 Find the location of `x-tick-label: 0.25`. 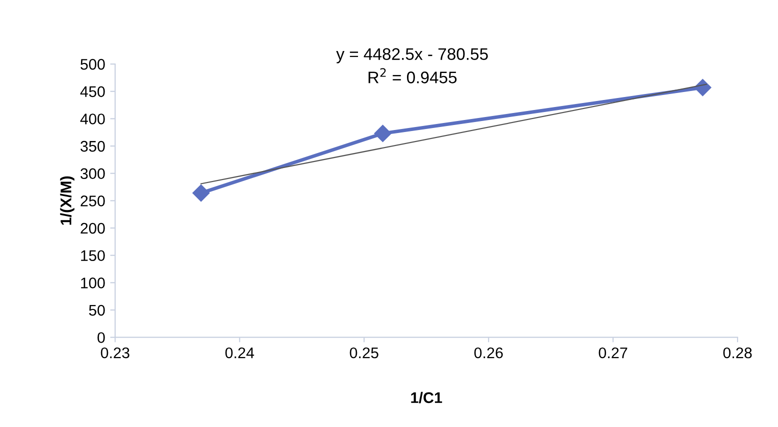

x-tick-label: 0.25 is located at coordinates (364, 352).